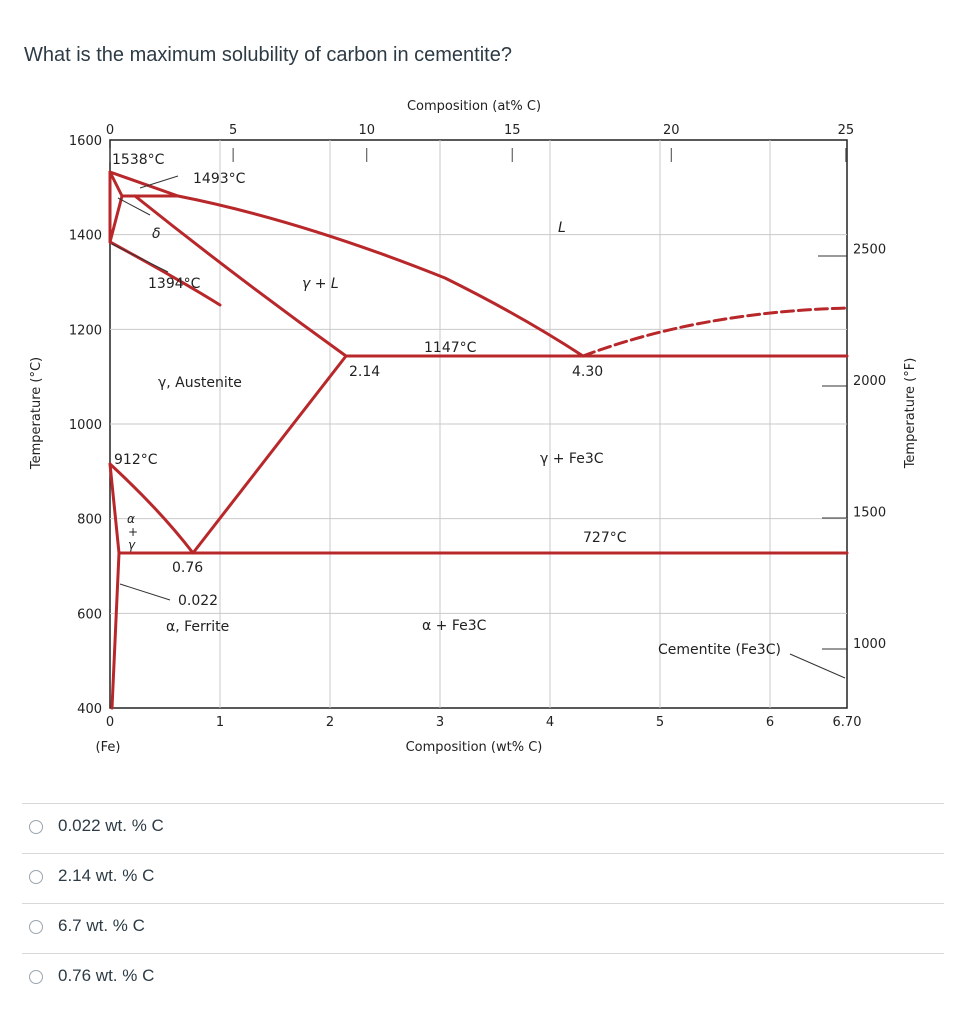 This screenshot has width=967, height=1024. Describe the element at coordinates (320, 284) in the screenshot. I see `label-gamma-l: γ + L` at that location.